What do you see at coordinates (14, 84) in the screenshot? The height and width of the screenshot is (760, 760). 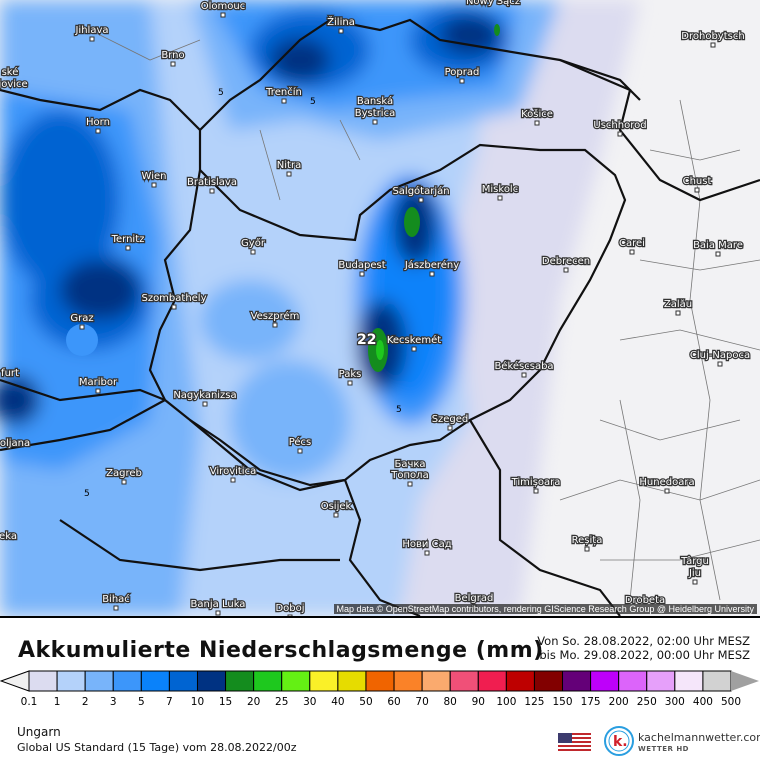 I see `city-label: ějovice` at bounding box center [14, 84].